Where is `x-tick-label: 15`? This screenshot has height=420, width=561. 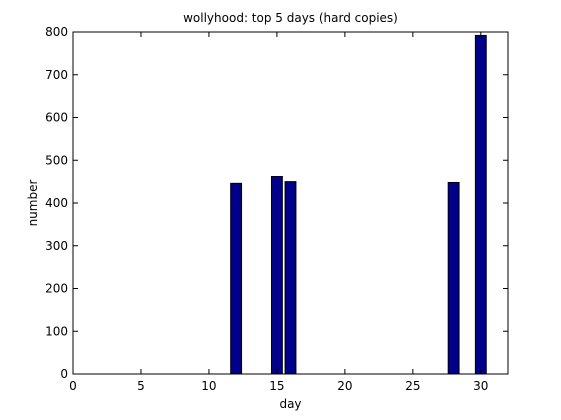 x-tick-label: 15 is located at coordinates (276, 386).